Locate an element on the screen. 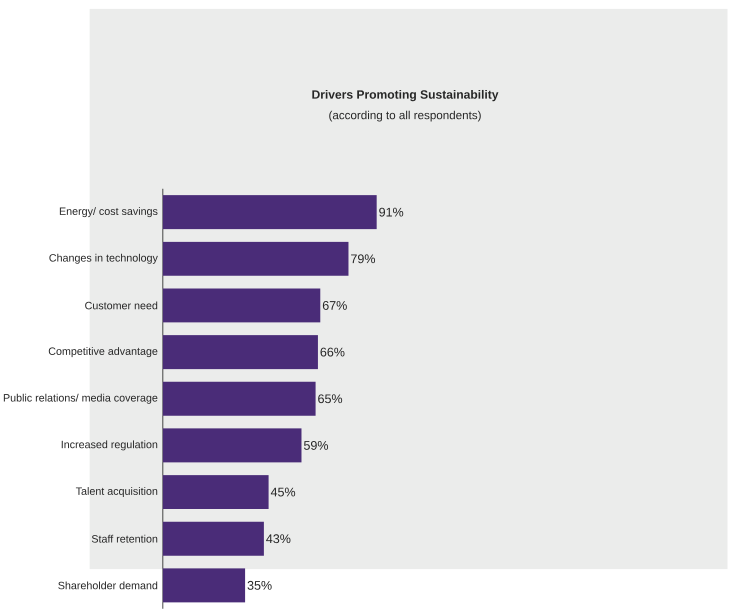 The width and height of the screenshot is (732, 609). data-label: 67% is located at coordinates (334, 305).